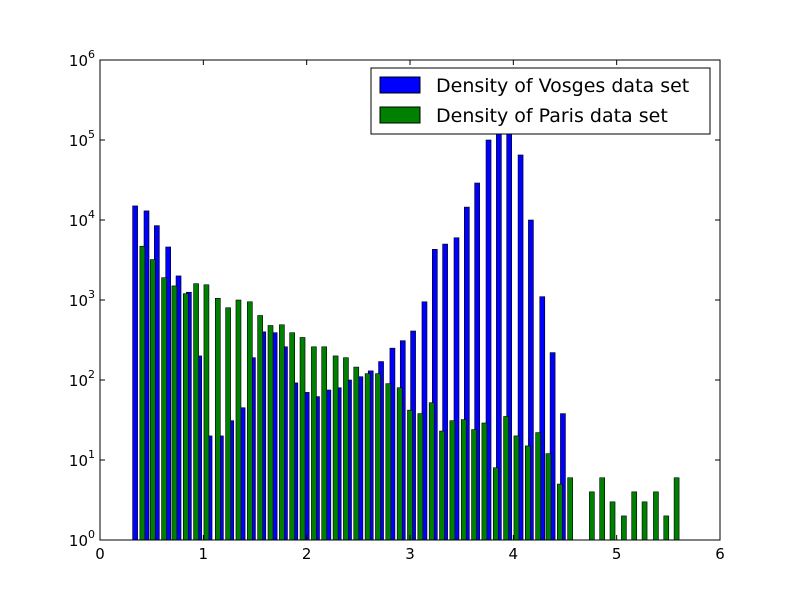 This screenshot has width=800, height=604. Describe the element at coordinates (204, 554) in the screenshot. I see `x-tick-label: 1` at that location.